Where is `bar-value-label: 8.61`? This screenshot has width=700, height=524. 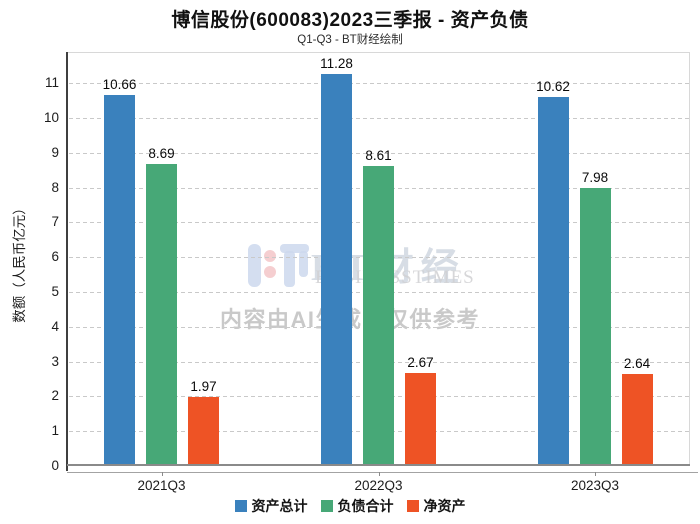
bar-value-label: 8.61 is located at coordinates (378, 156).